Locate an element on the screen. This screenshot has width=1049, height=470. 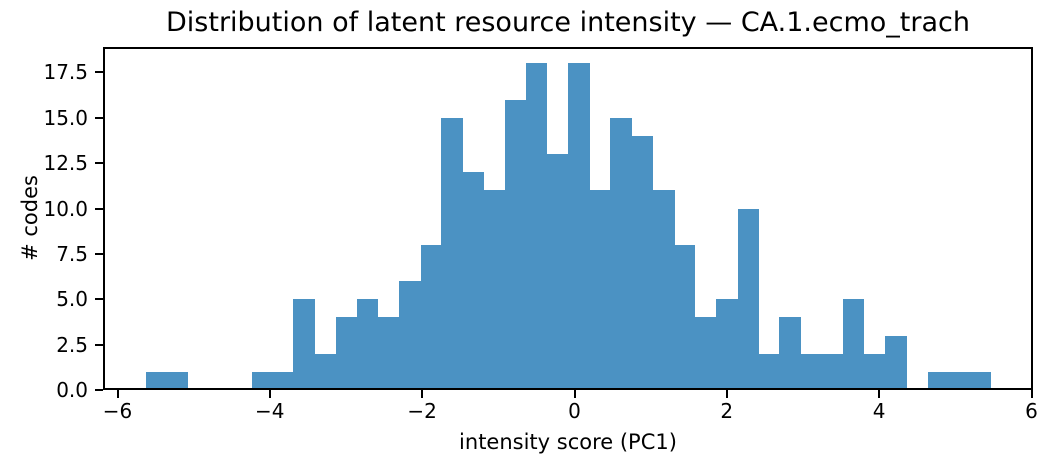
y-tick-label: 10.0 is located at coordinates (65, 208).